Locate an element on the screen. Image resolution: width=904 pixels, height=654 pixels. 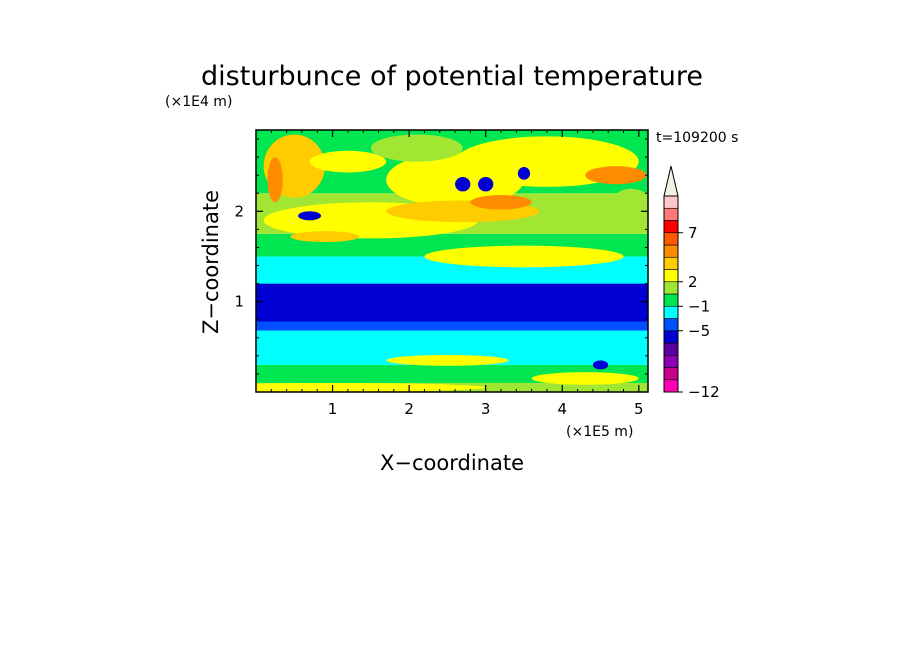
time-label: t=109200 s is located at coordinates (697, 138).